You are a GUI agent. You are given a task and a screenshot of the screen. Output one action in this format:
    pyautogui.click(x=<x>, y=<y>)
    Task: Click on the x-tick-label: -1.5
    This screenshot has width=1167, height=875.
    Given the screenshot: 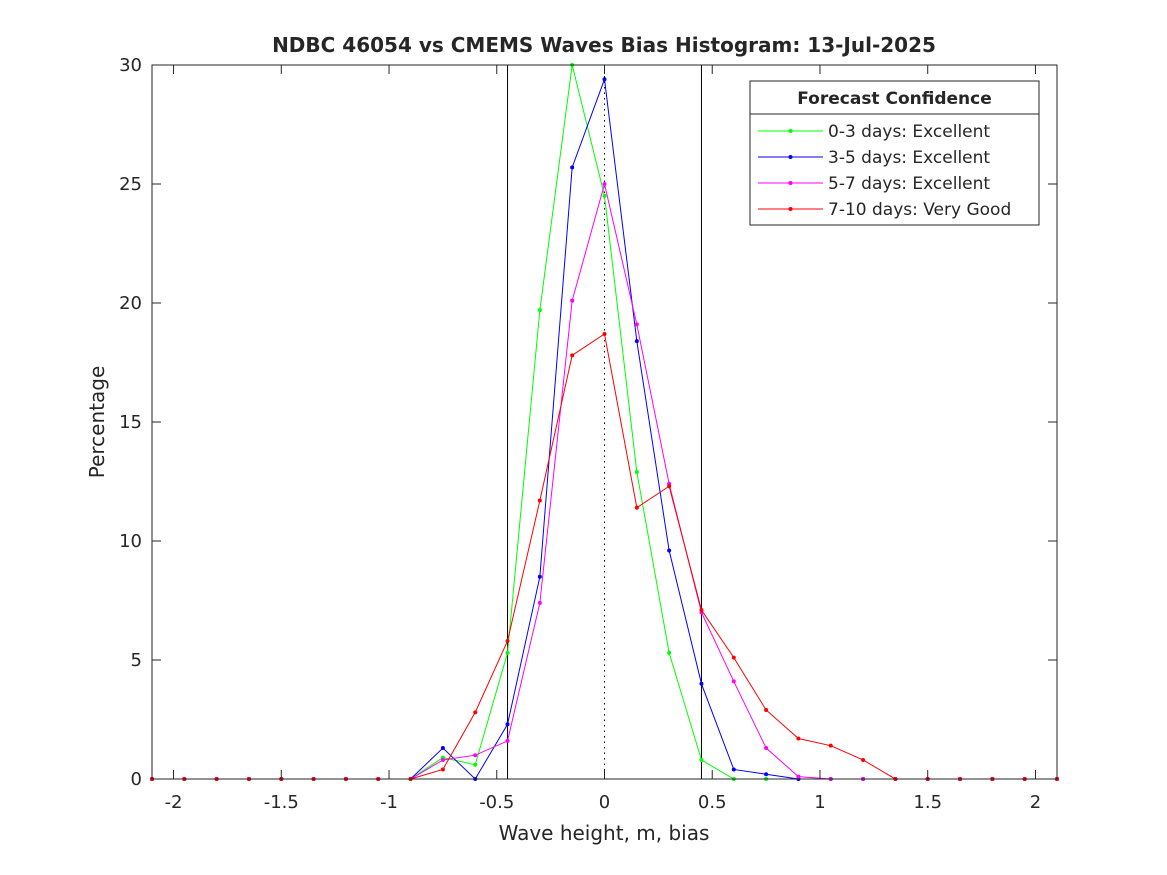 What is the action you would take?
    pyautogui.click(x=281, y=802)
    